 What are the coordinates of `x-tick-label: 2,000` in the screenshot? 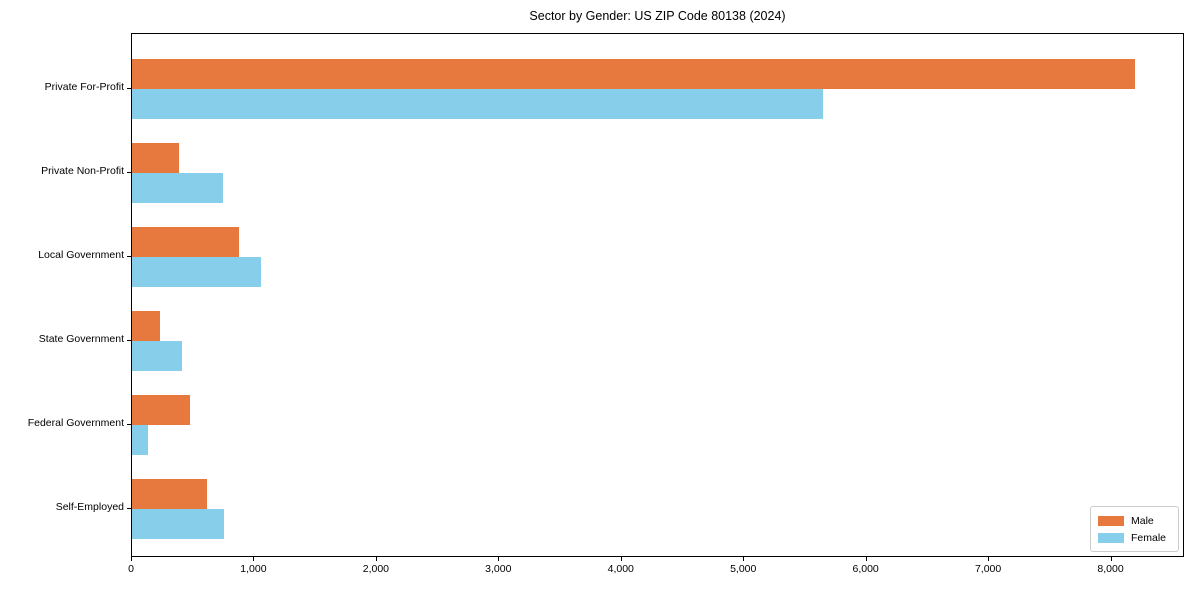 It's located at (376, 569).